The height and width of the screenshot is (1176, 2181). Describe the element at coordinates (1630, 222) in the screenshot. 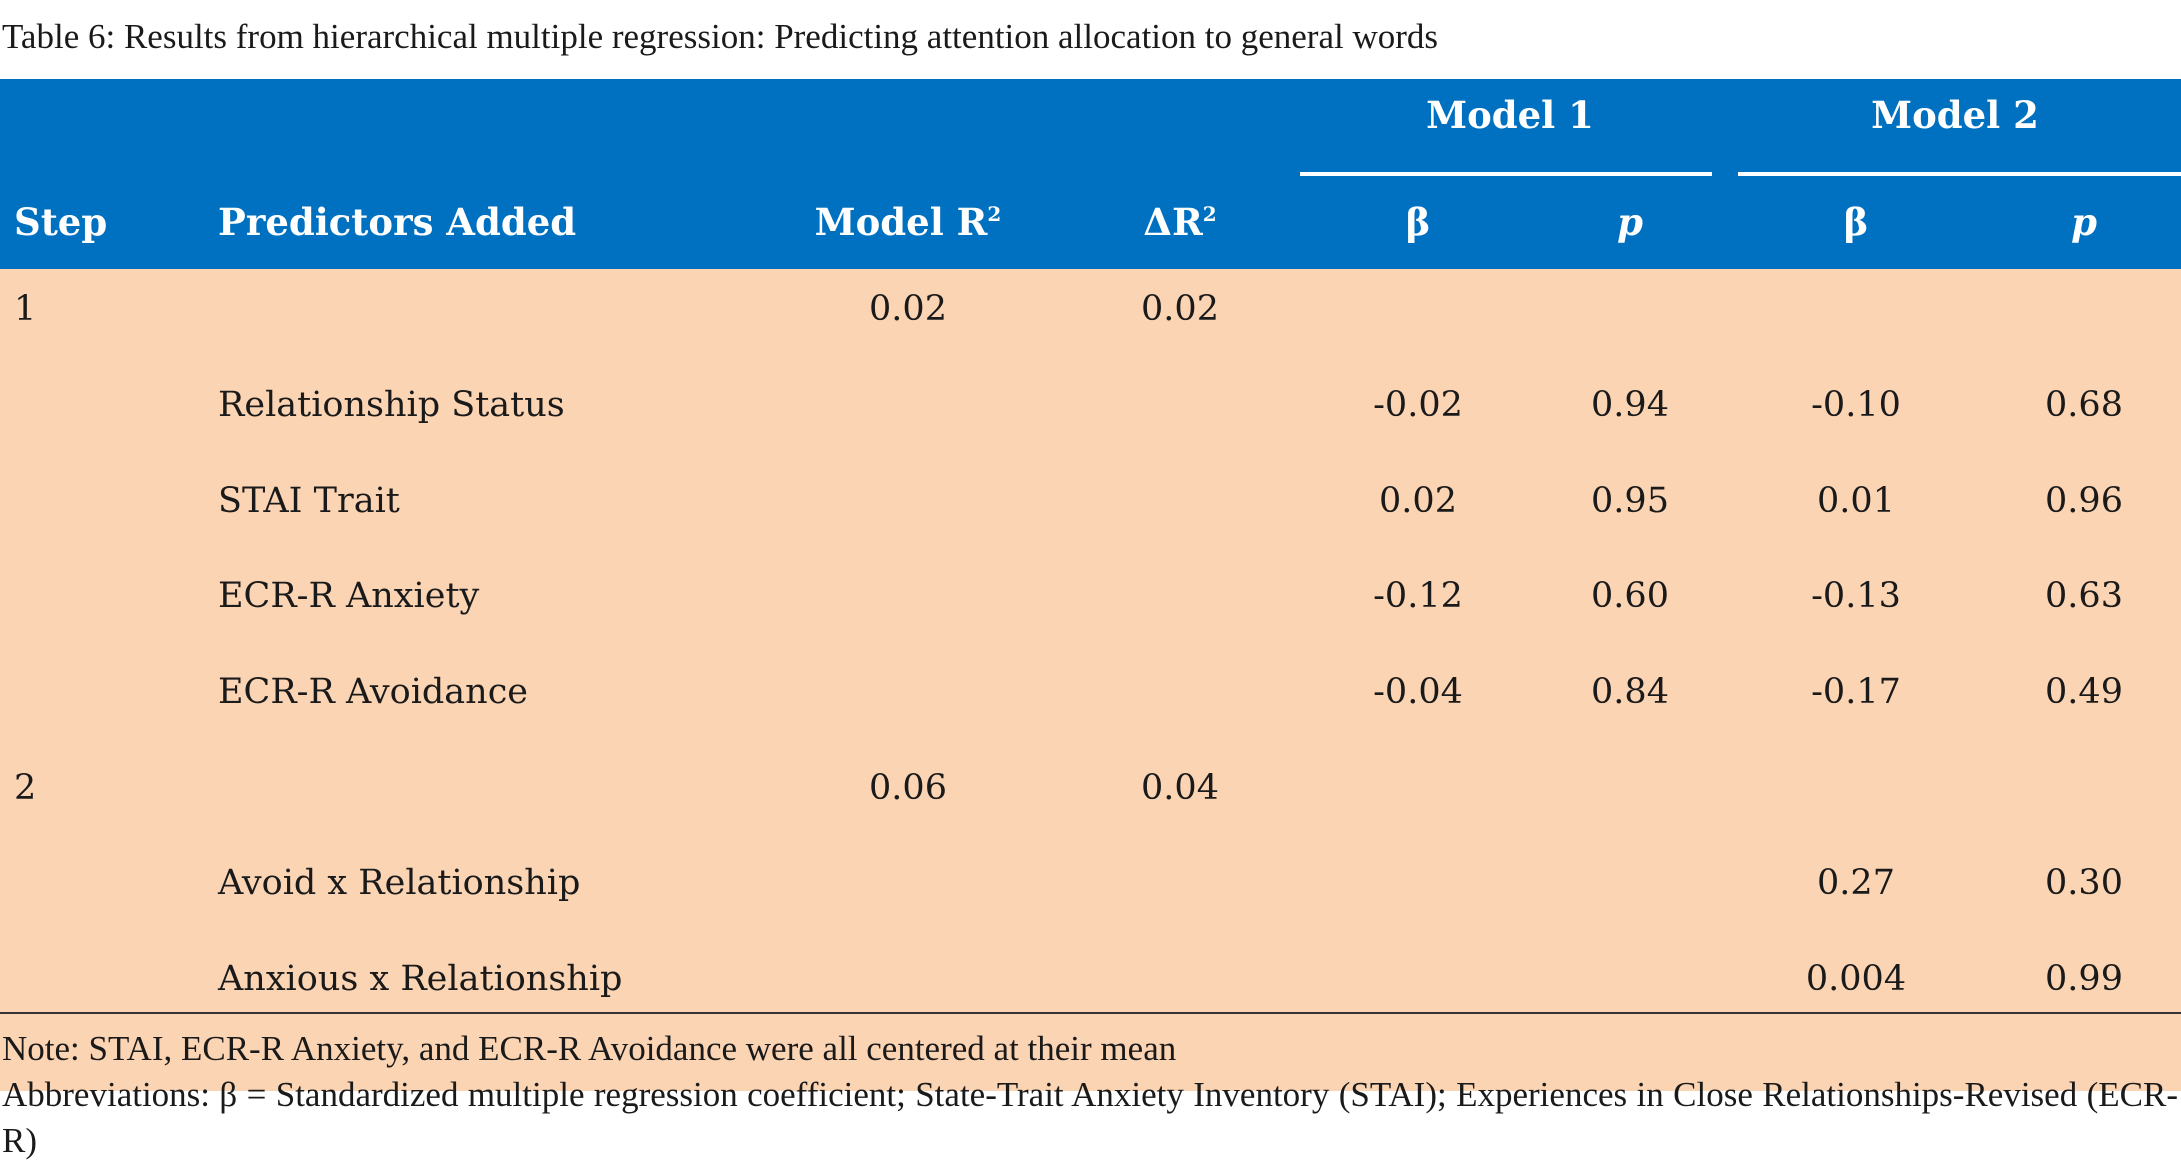

I see `col-m1-p-header: p` at that location.